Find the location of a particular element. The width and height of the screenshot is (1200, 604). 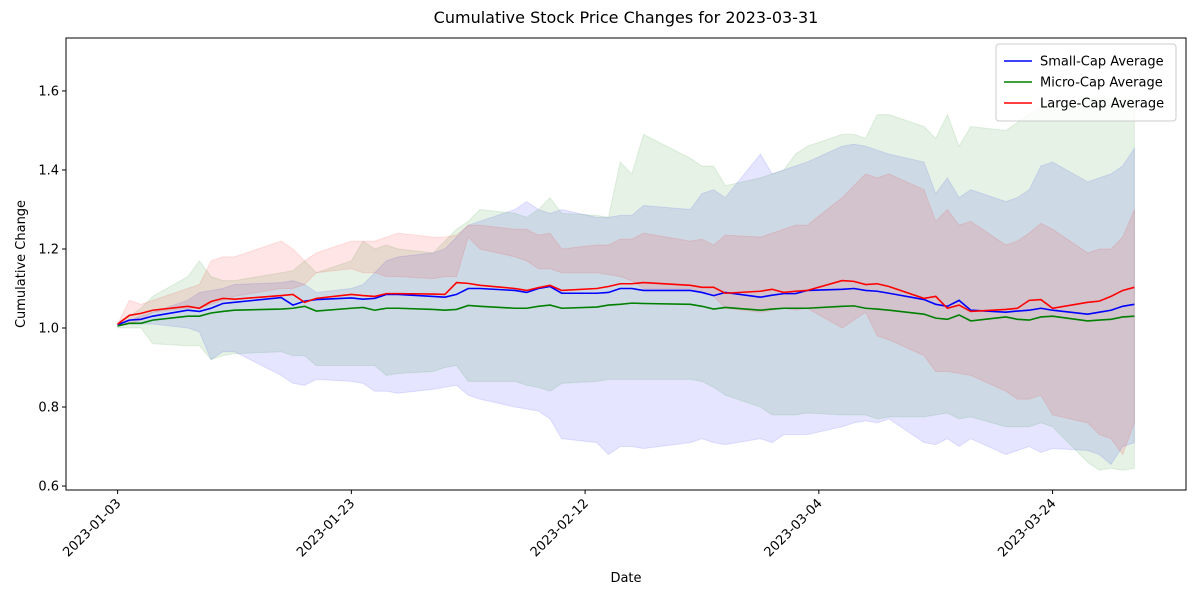

legend-box is located at coordinates (1086, 82).